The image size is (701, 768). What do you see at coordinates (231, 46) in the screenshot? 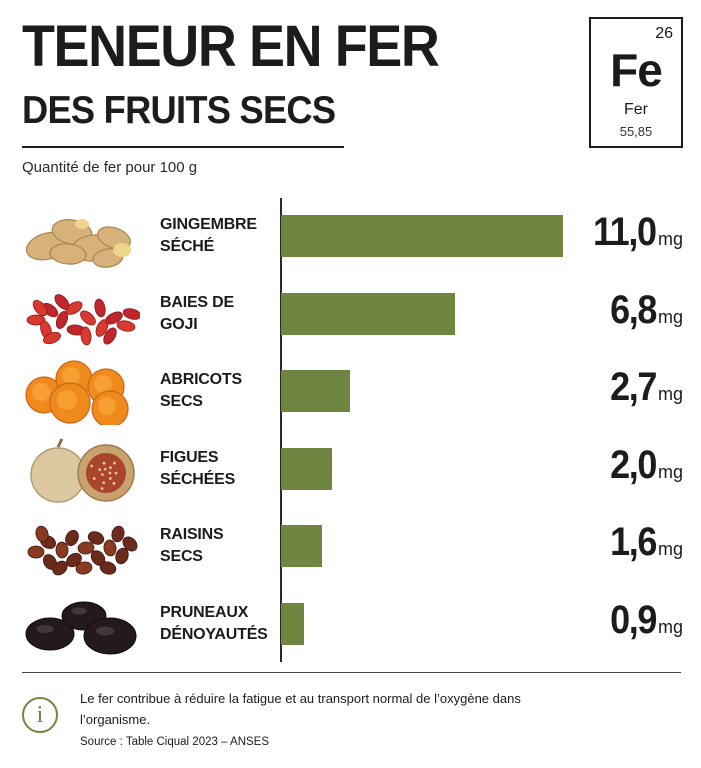
I see `page-title: TENEUR EN FER` at bounding box center [231, 46].